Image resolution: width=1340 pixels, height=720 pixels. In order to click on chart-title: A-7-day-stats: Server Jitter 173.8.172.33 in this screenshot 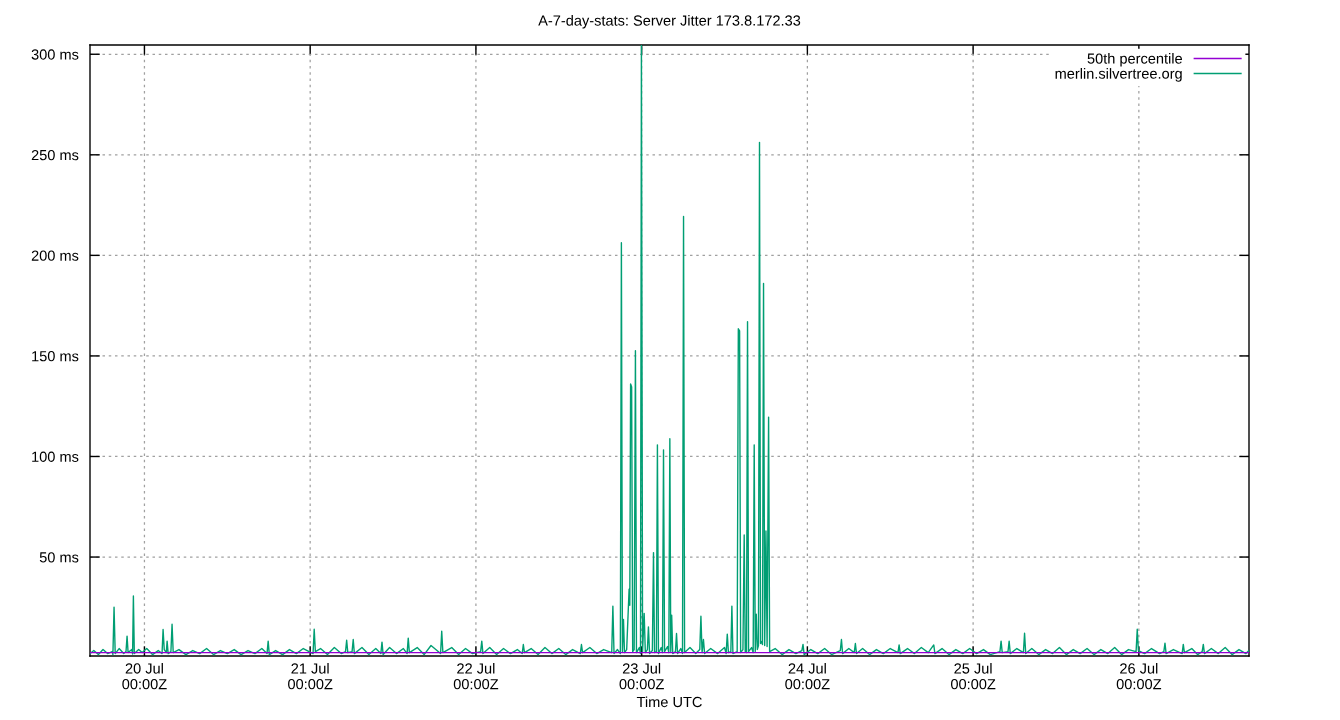, I will do `click(669, 21)`.